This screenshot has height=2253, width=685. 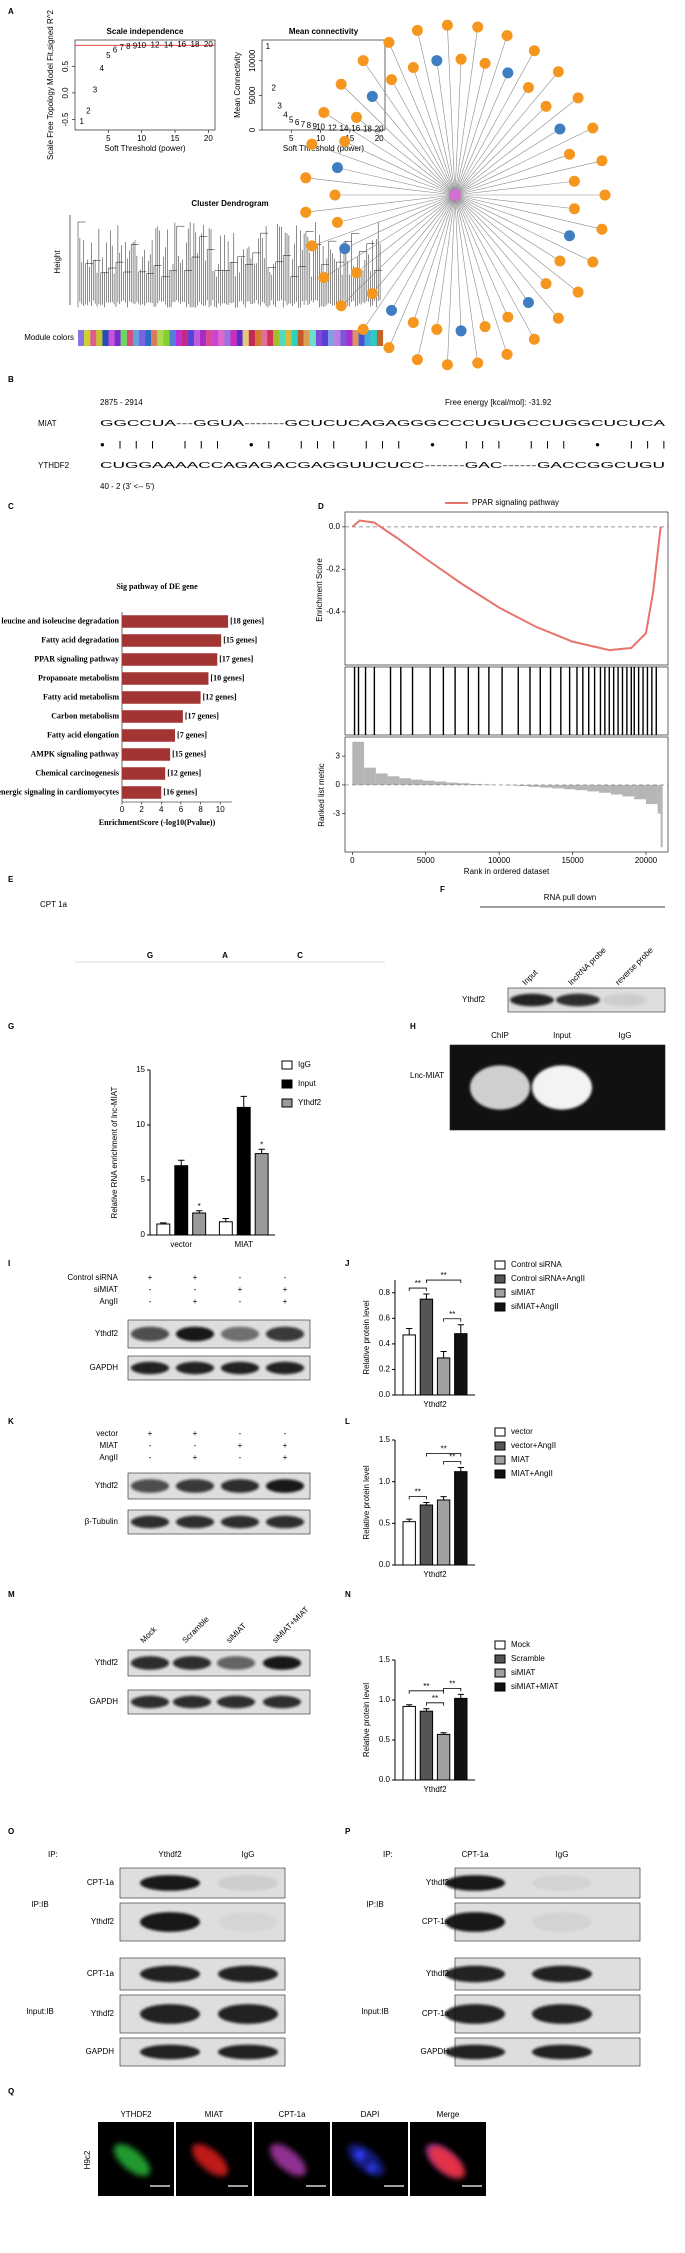 I want to click on x-tick-label: 10, so click(x=220, y=809).